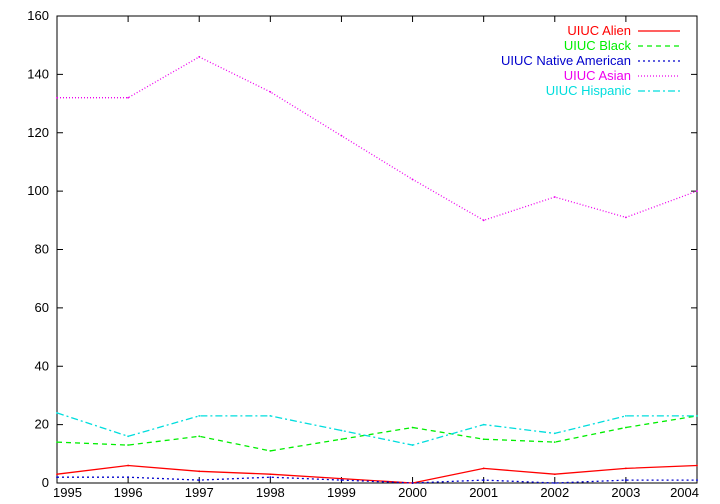 The height and width of the screenshot is (504, 720). I want to click on legend-label: UIUC Hispanic, so click(589, 90).